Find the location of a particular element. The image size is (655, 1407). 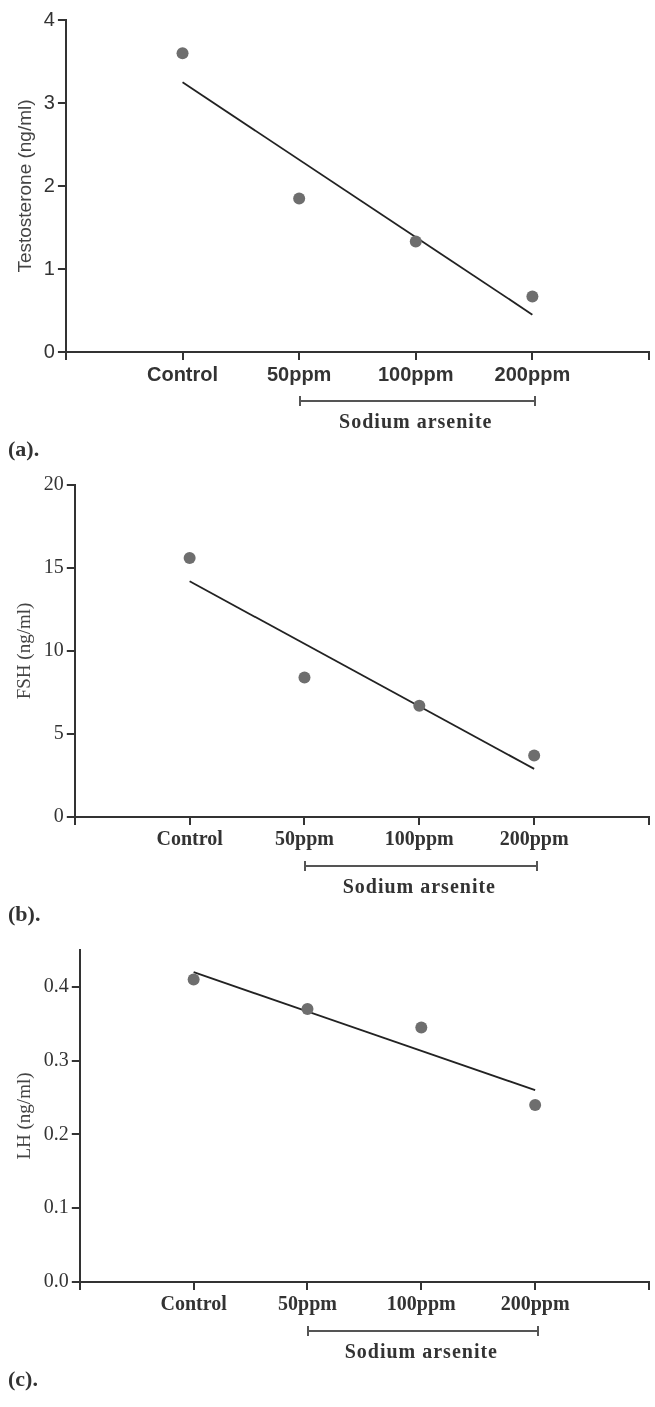

y-tick-label: 1 is located at coordinates (49, 267).